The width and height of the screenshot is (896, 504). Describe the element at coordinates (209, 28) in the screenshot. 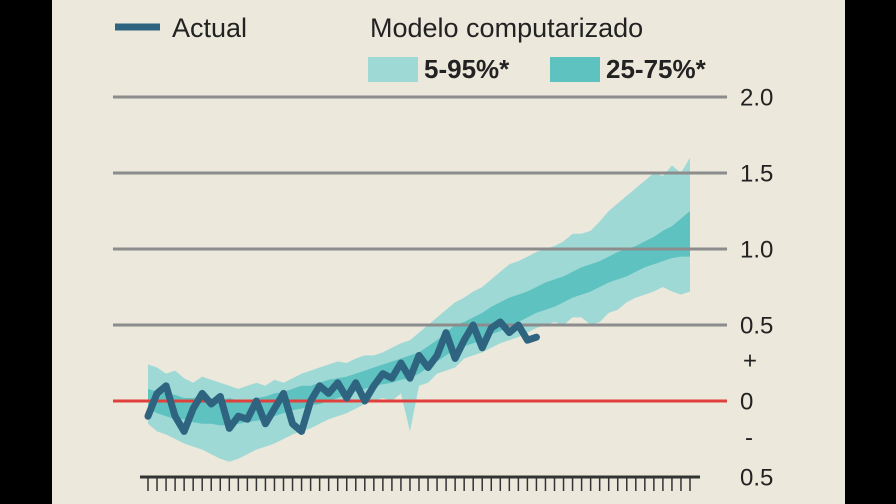

I see `legend-label: Actual` at that location.